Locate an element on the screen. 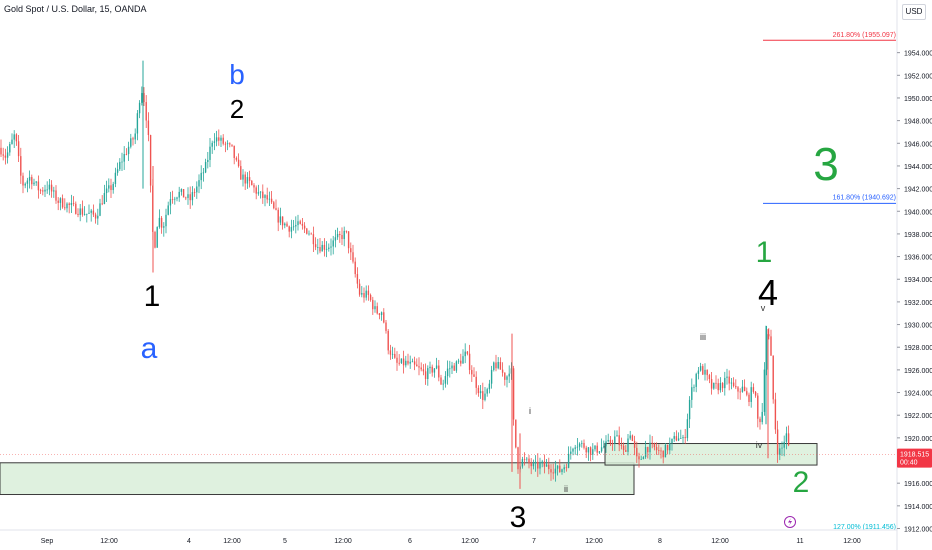 The width and height of the screenshot is (932, 550). y-tick-label: 1938.000 is located at coordinates (918, 235).